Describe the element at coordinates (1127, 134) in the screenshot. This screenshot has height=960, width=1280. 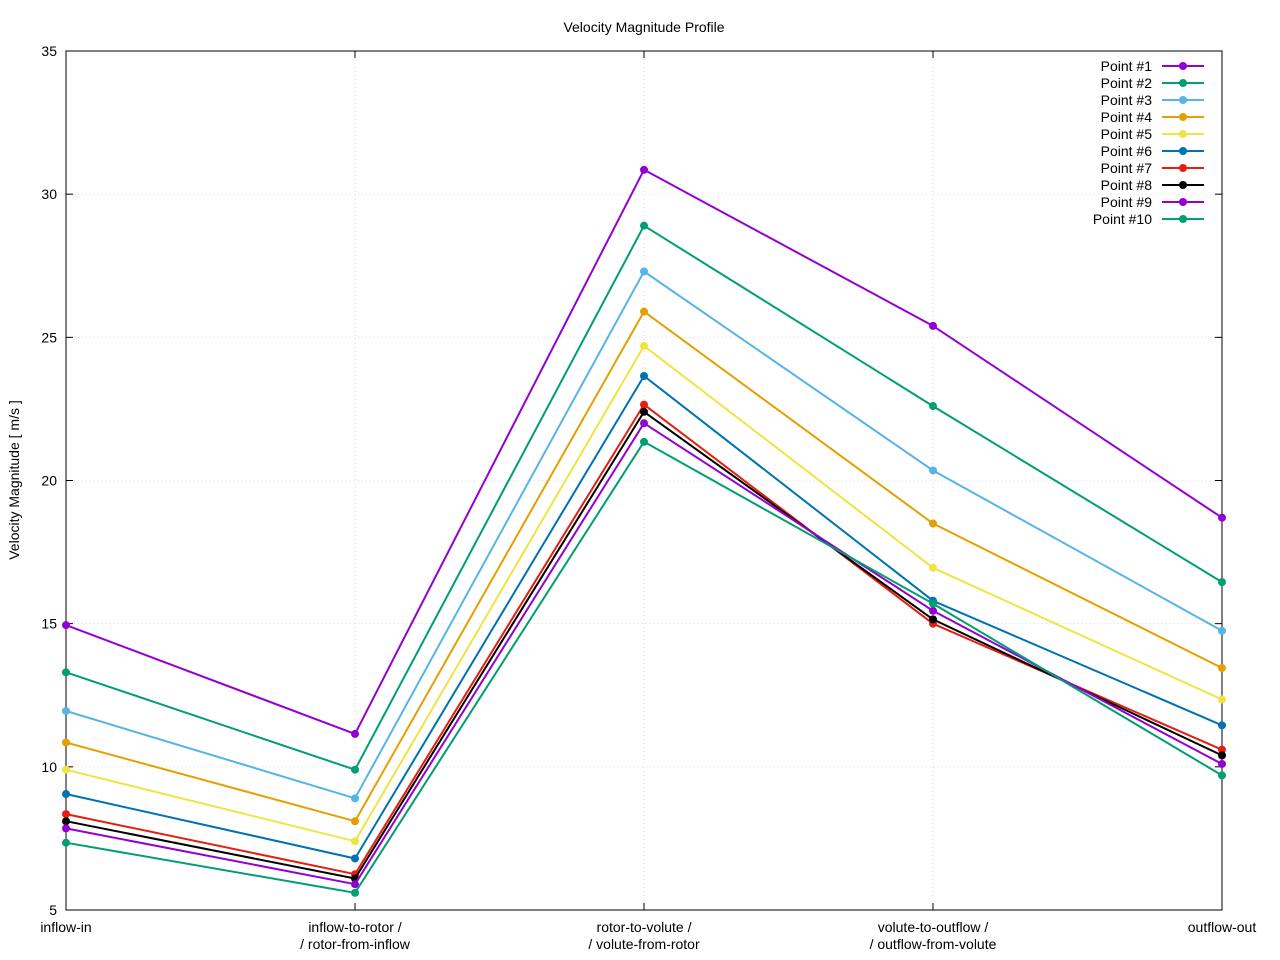
I see `legend-label: Point #5` at that location.